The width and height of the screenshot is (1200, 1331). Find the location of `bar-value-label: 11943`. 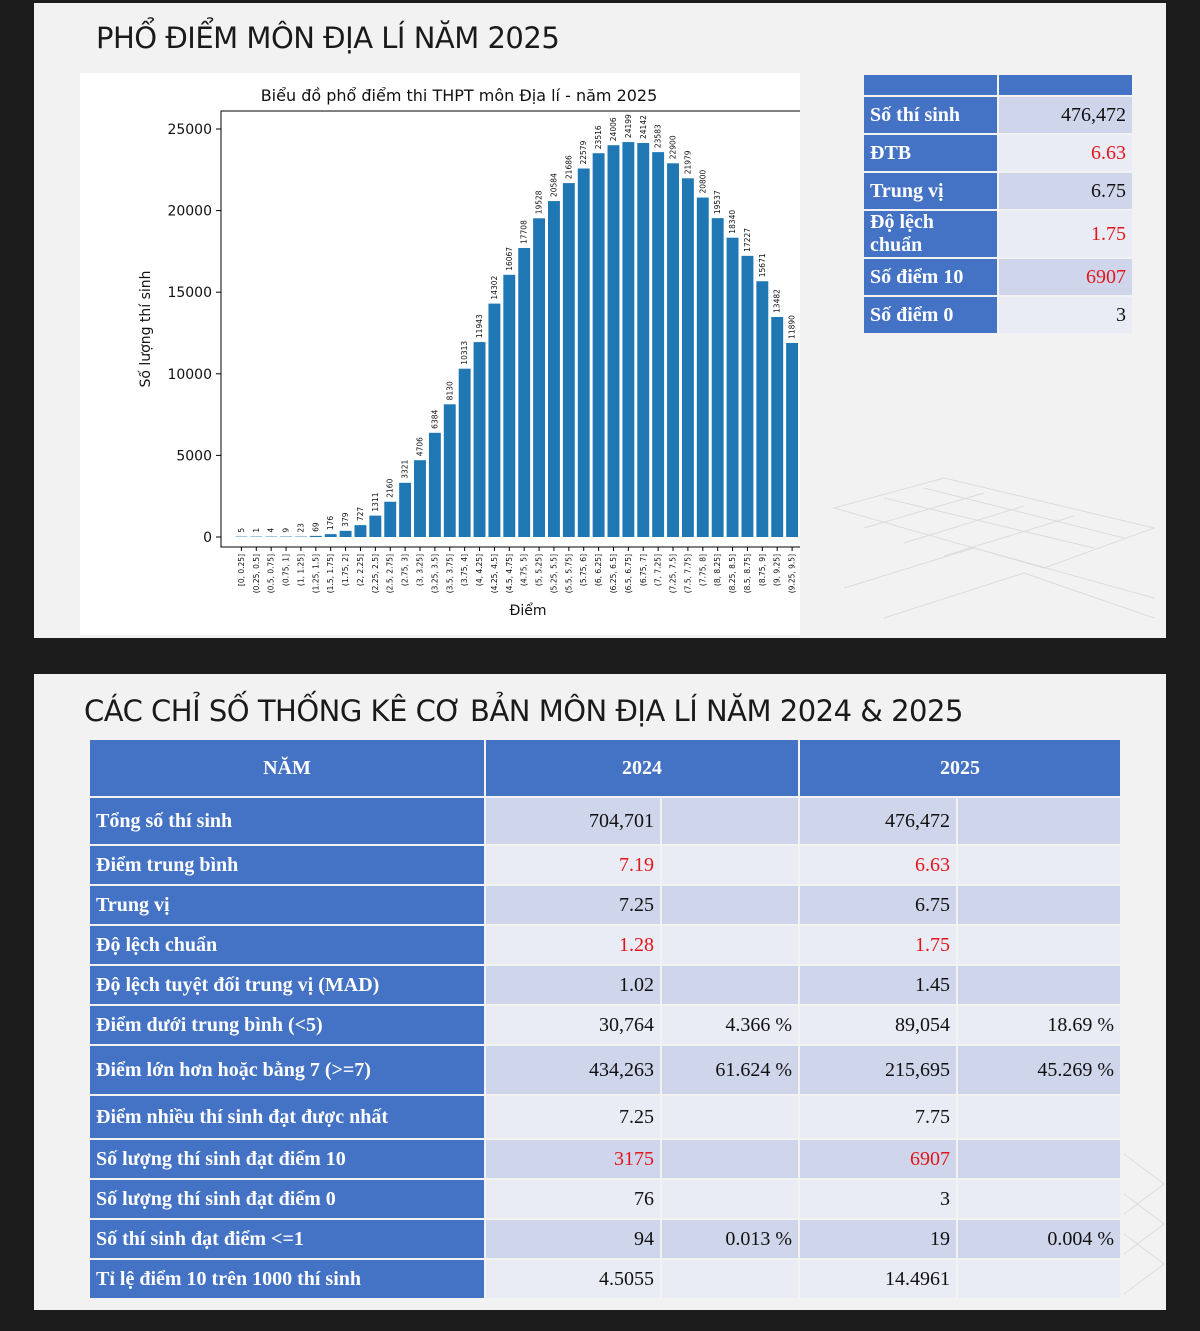

bar-value-label: 11943 is located at coordinates (479, 326).